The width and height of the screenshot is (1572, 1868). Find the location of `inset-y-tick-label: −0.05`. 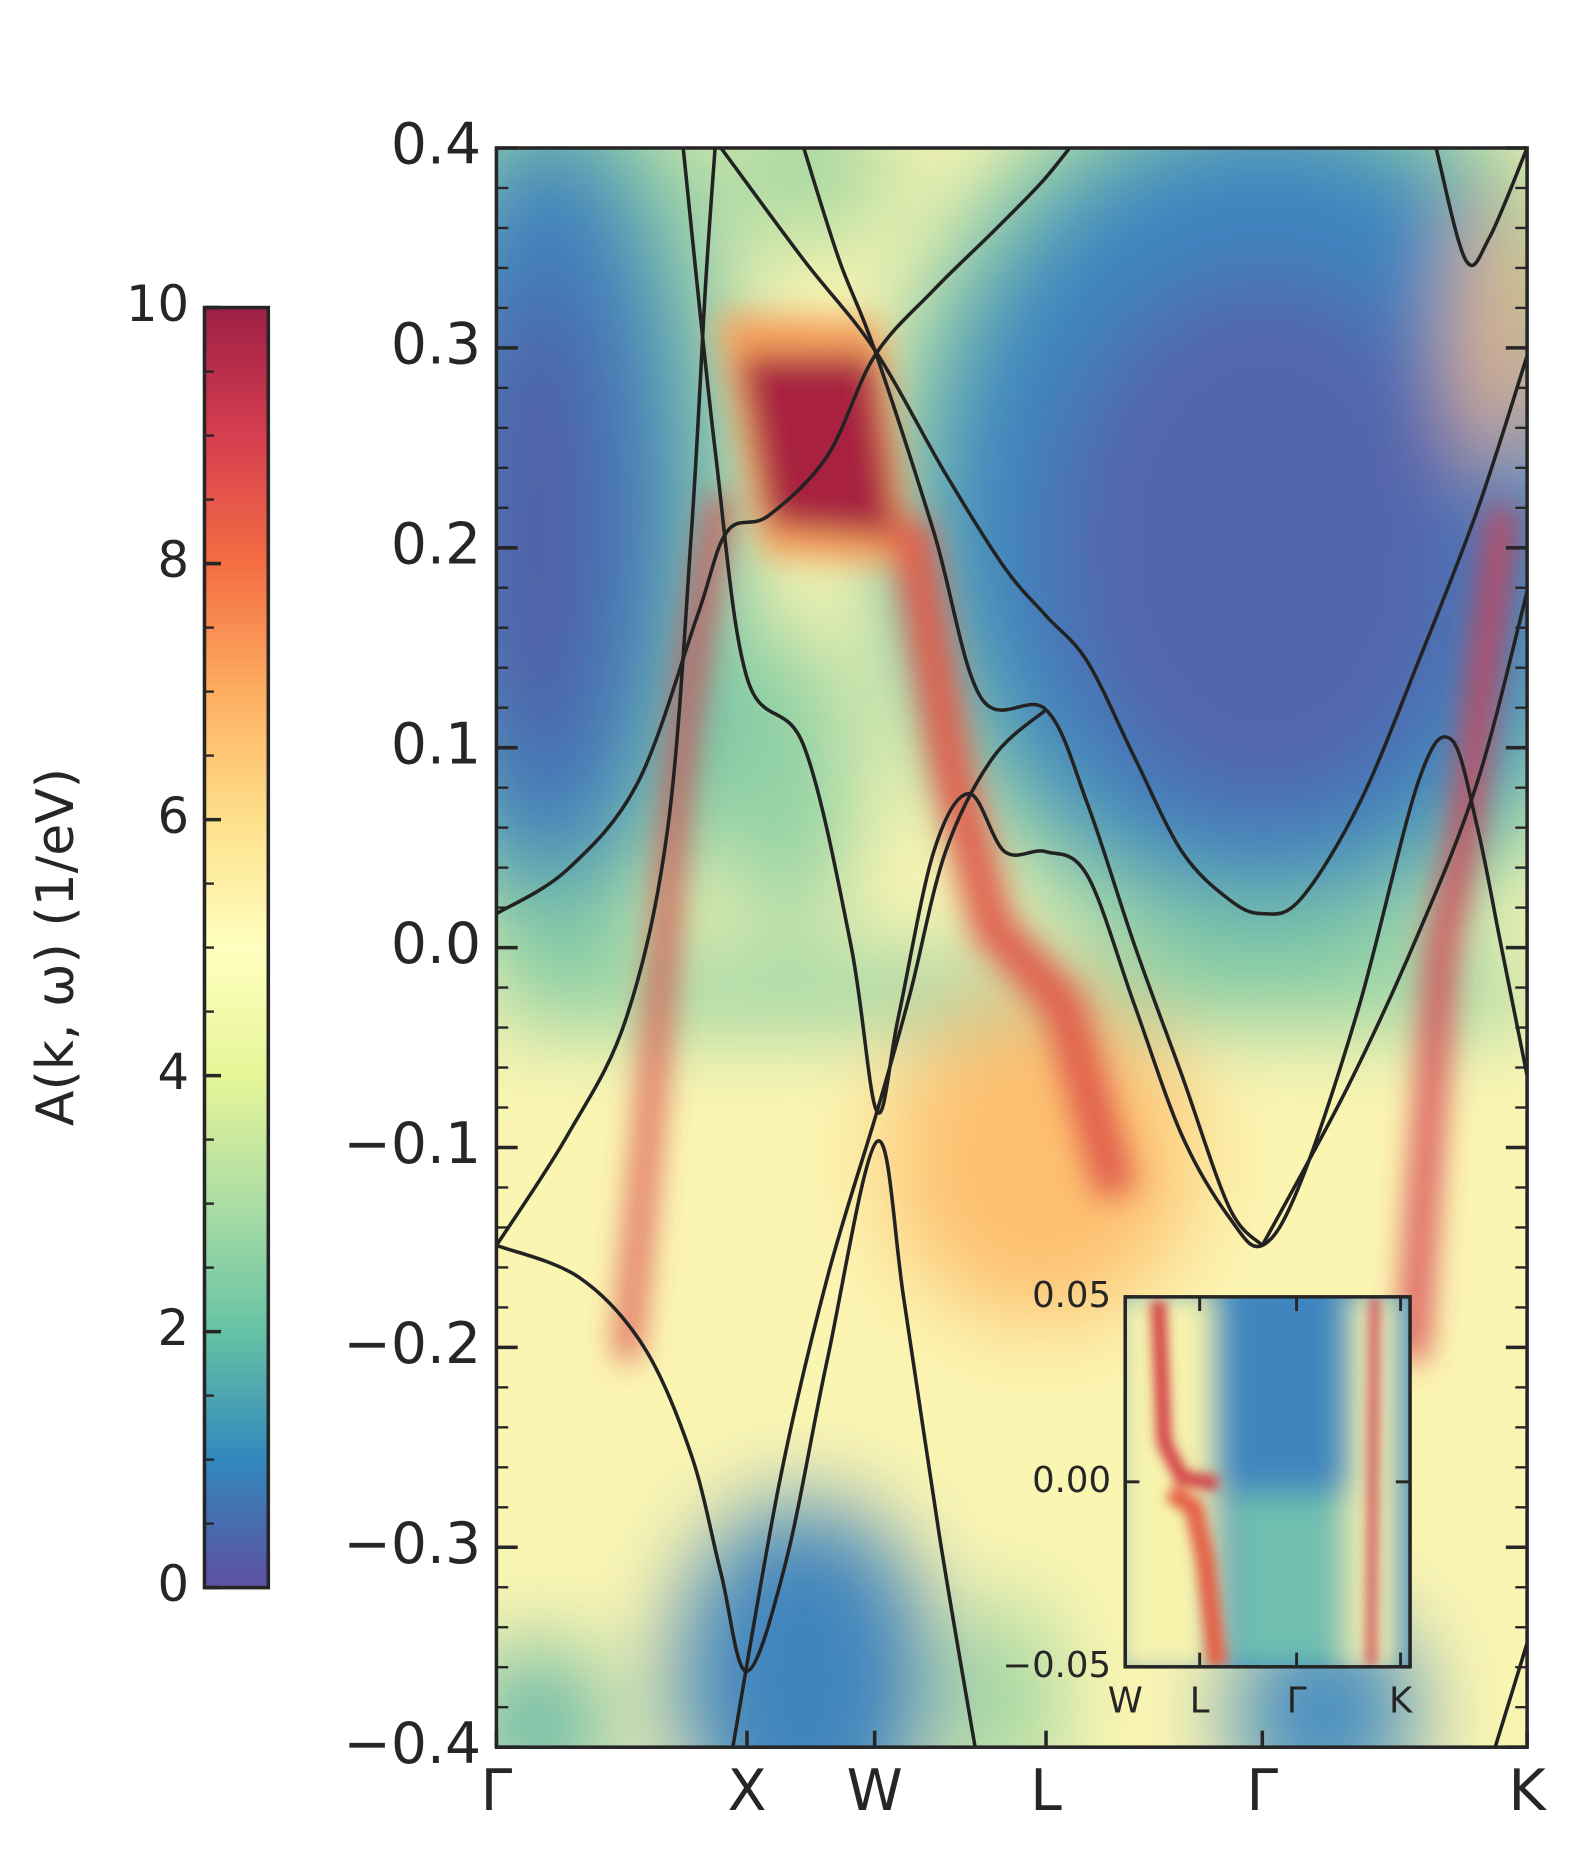

inset-y-tick-label: −0.05 is located at coordinates (1056, 1665).